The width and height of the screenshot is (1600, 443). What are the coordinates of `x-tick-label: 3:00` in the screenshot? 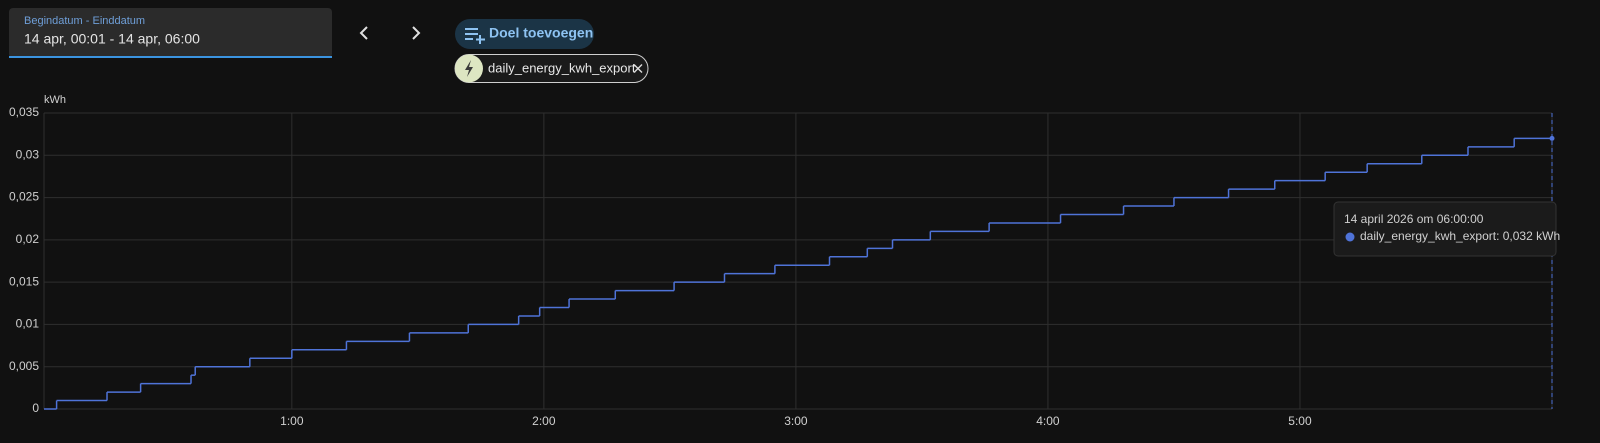 It's located at (796, 421).